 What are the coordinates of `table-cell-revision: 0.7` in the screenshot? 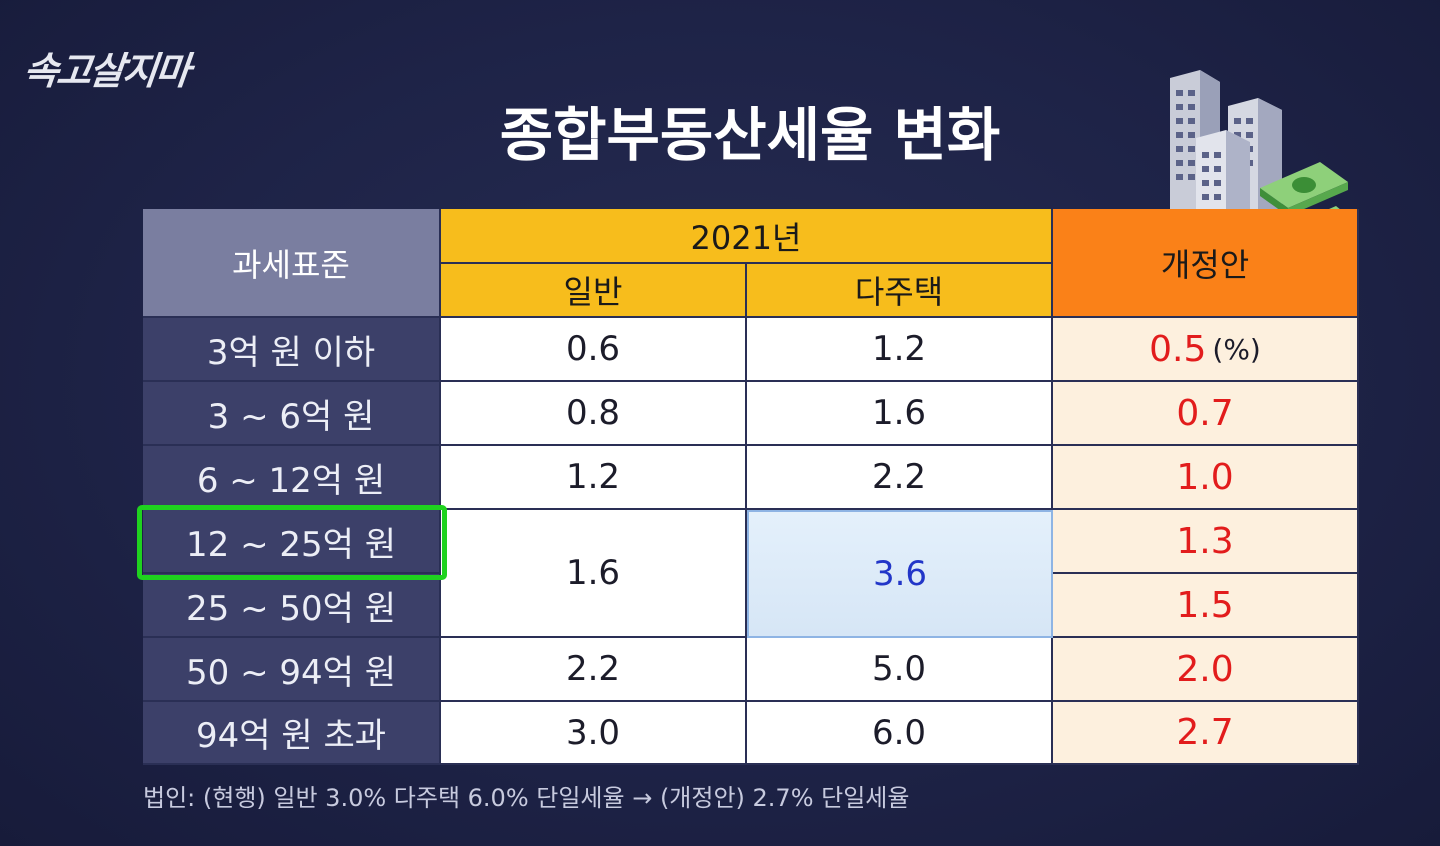 It's located at (1206, 414).